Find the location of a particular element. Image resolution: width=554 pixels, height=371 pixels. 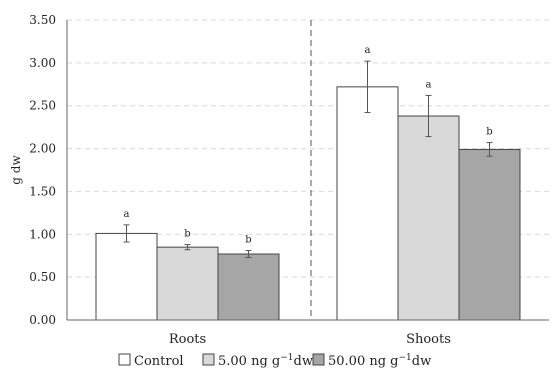

y-tick-label: 1.00 is located at coordinates (42, 234).